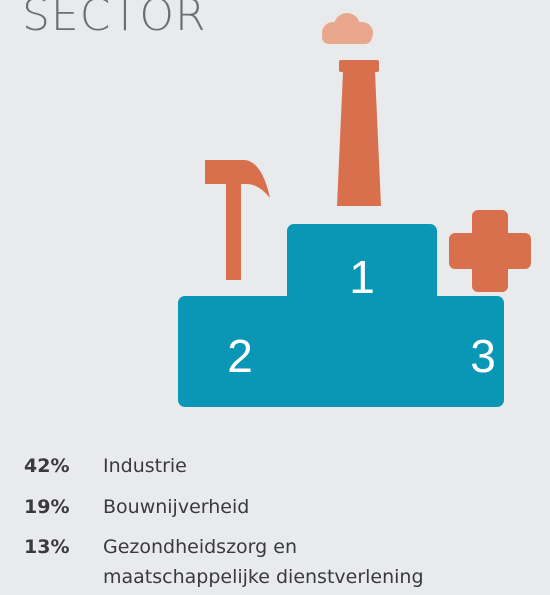 This screenshot has width=550, height=595. I want to click on smoke-icon, so click(347, 28).